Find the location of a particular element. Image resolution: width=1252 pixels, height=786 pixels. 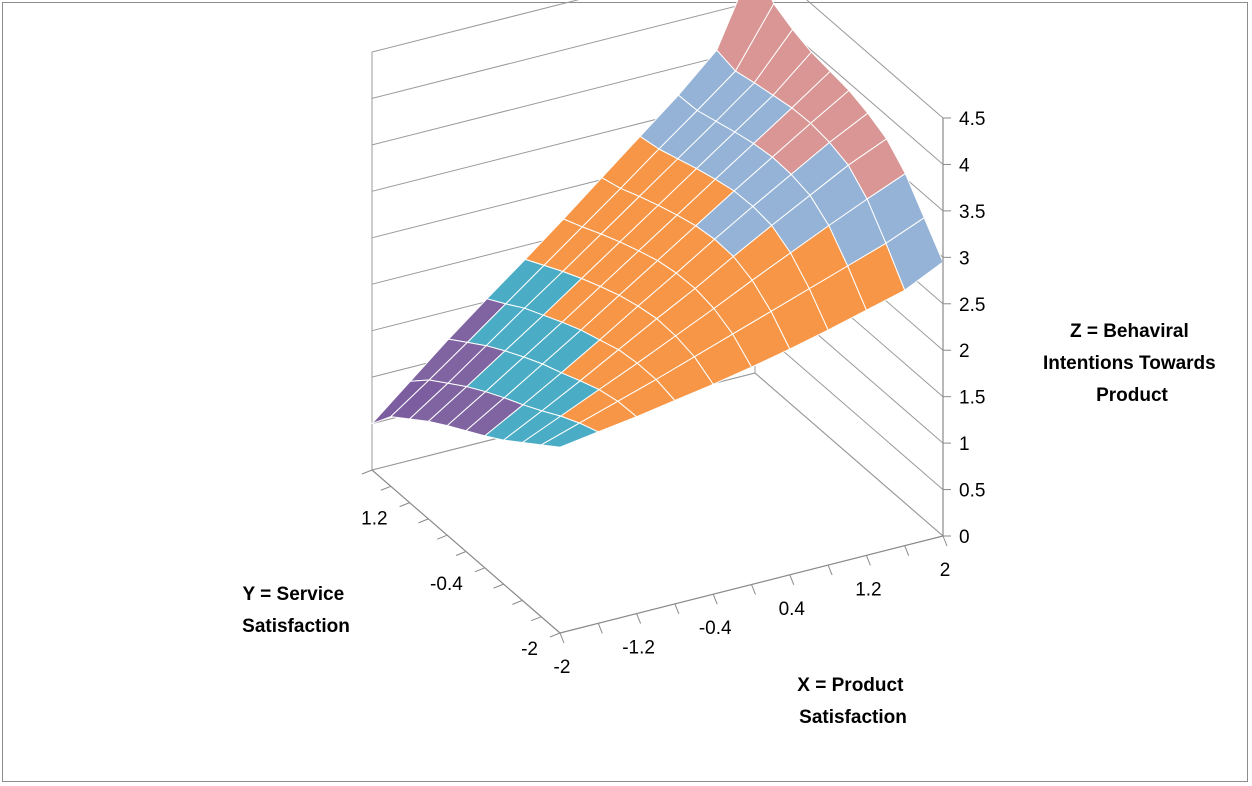

x-tick-label: 2 is located at coordinates (945, 570).